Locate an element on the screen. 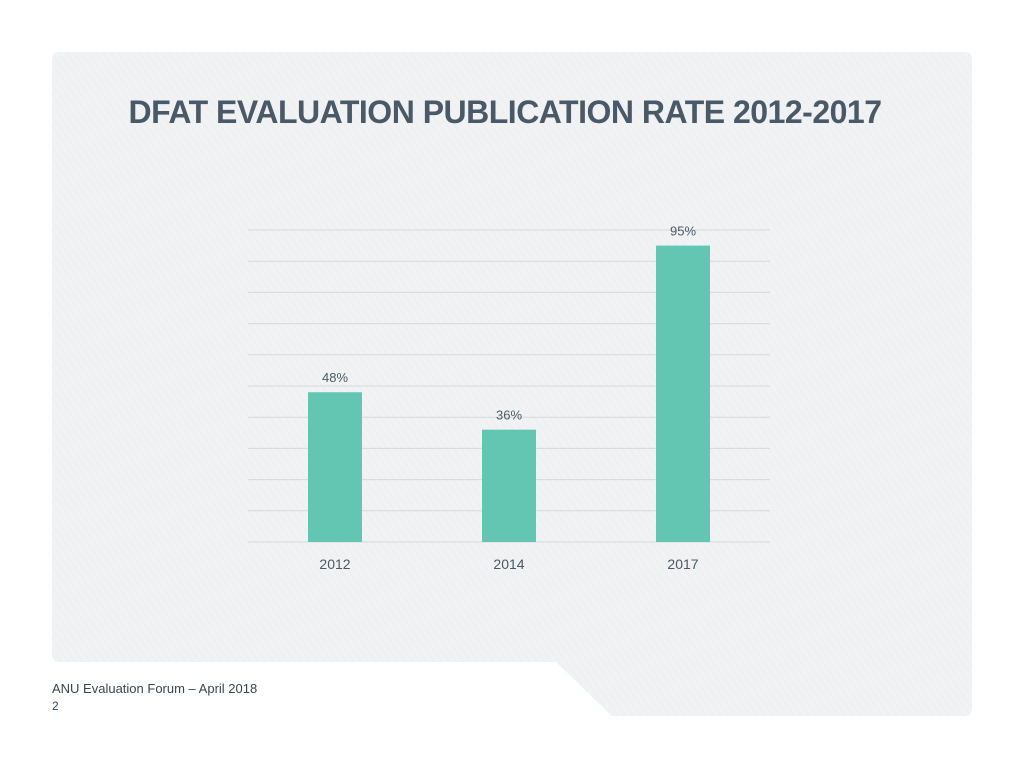  data-label-2014: 36% is located at coordinates (509, 415).